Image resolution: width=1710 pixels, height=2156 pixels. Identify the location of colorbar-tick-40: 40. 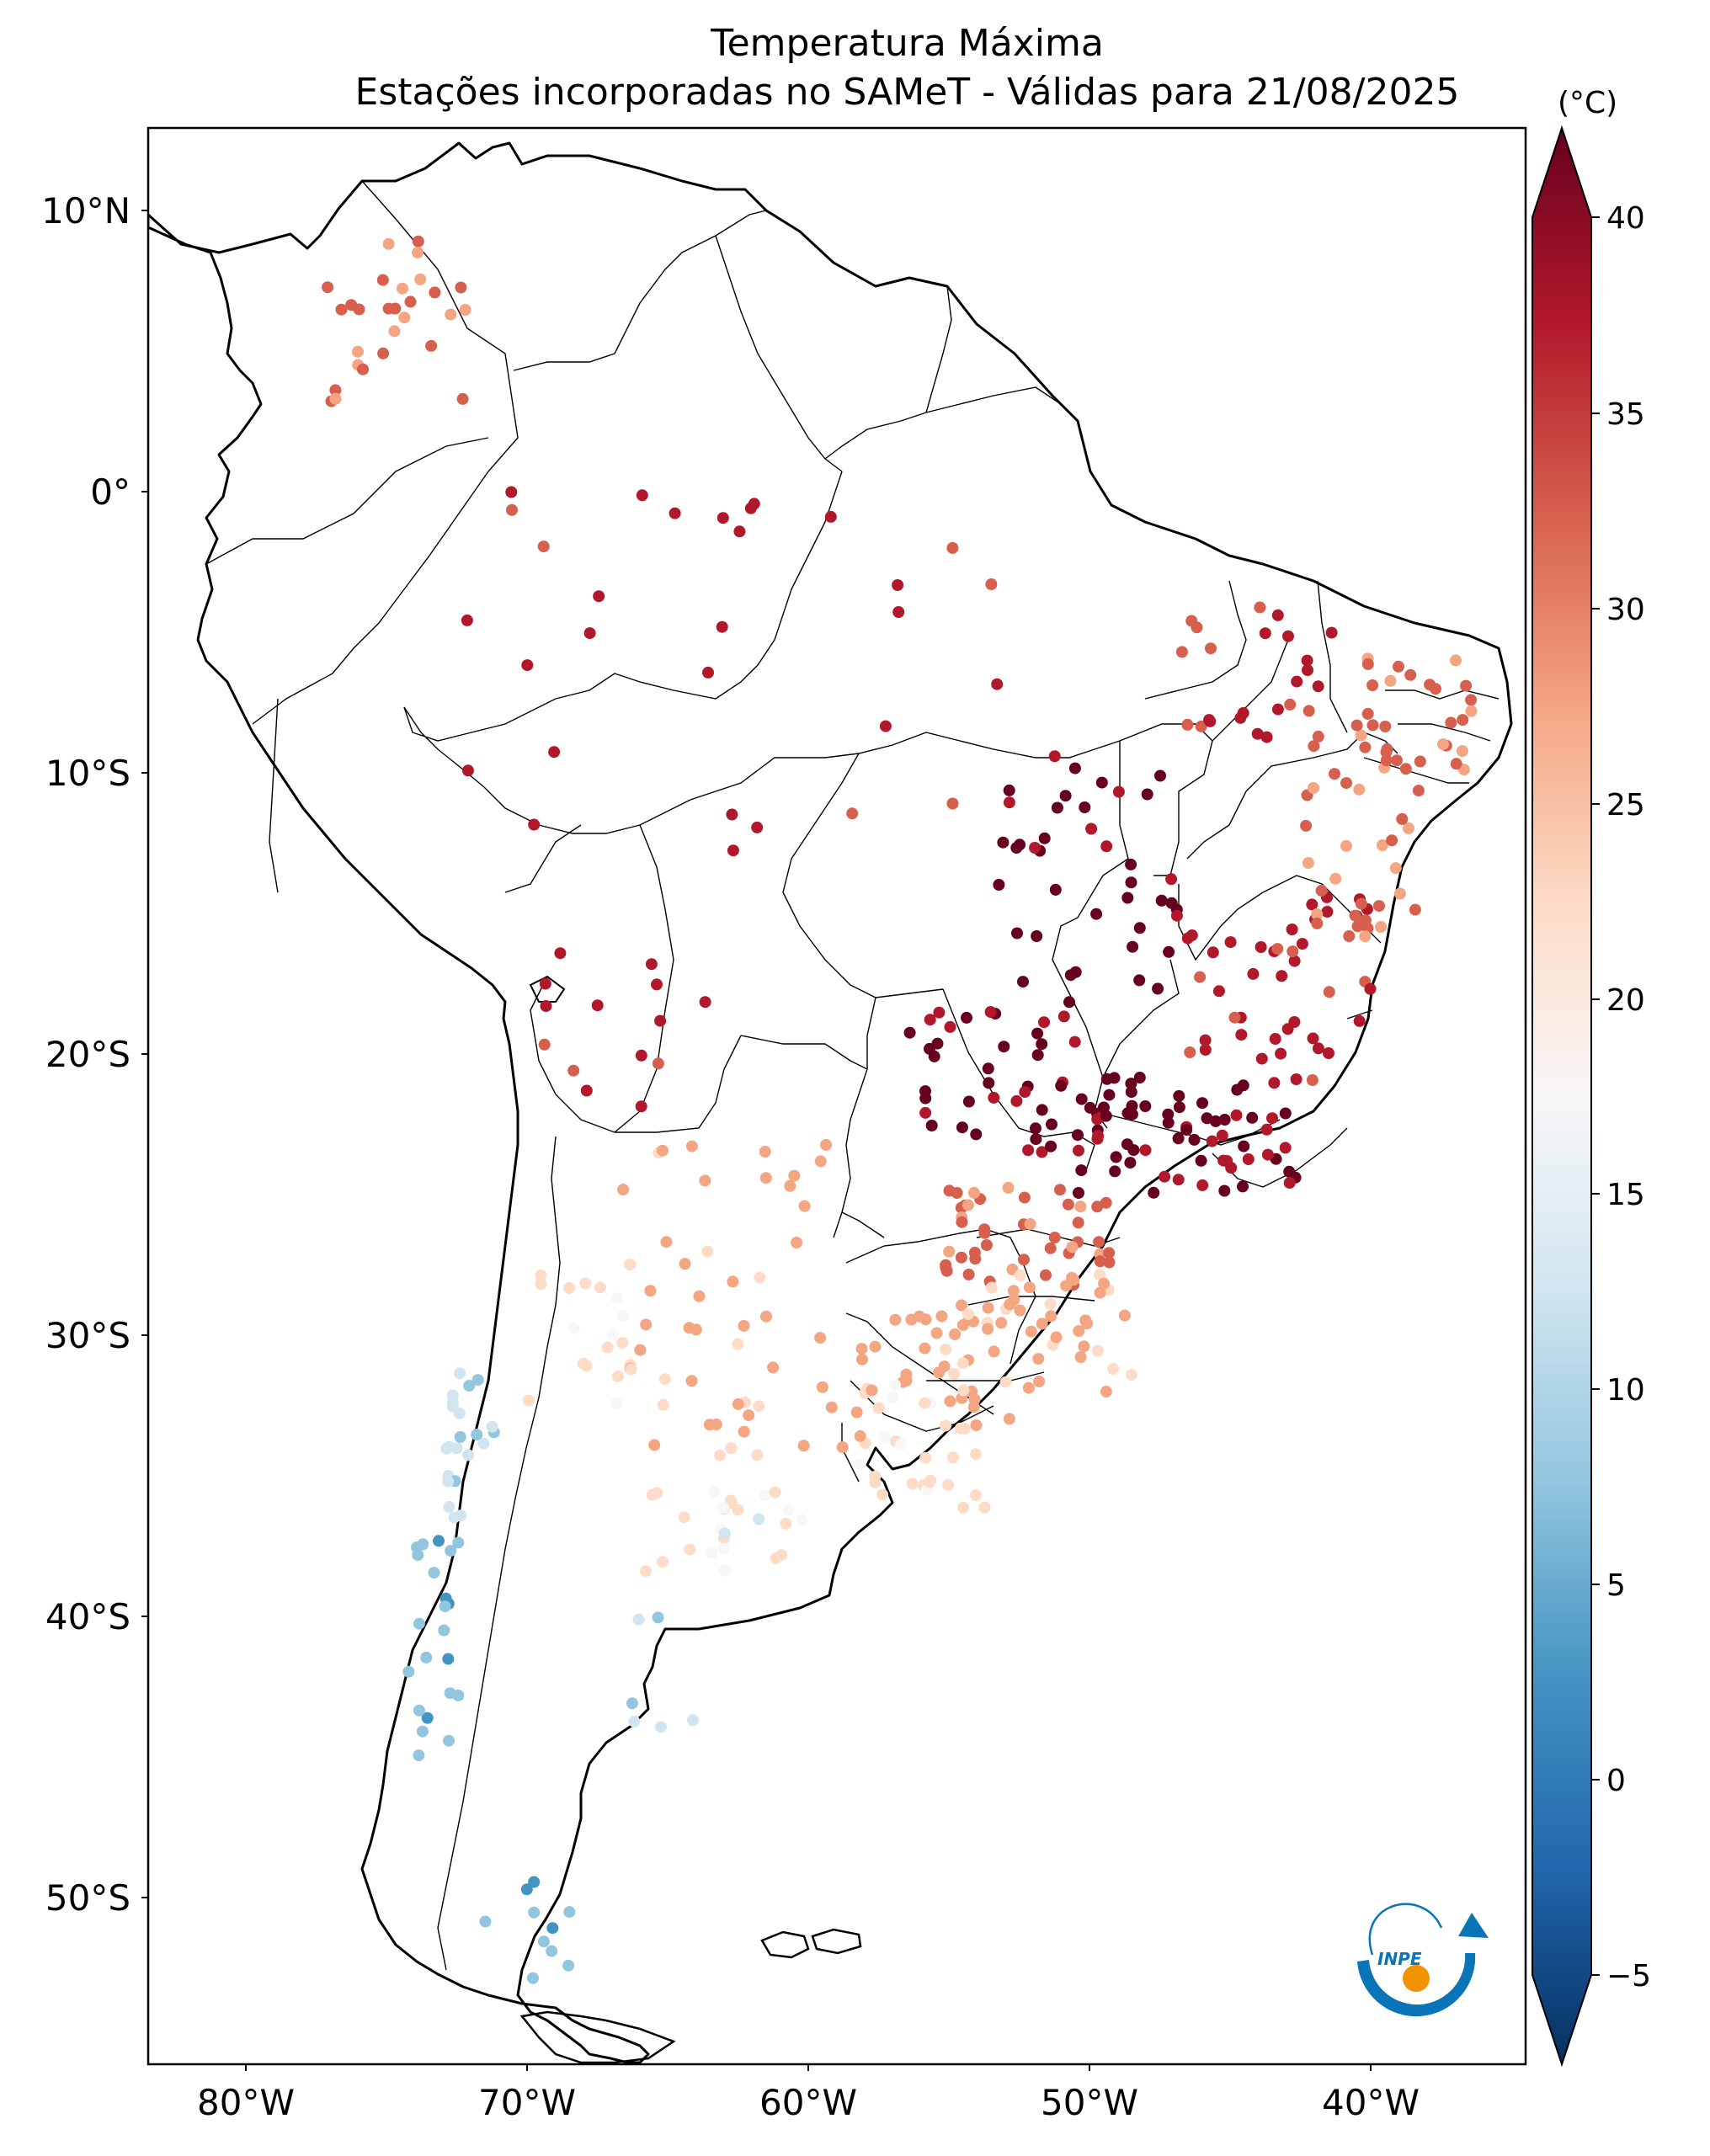
(1625, 218).